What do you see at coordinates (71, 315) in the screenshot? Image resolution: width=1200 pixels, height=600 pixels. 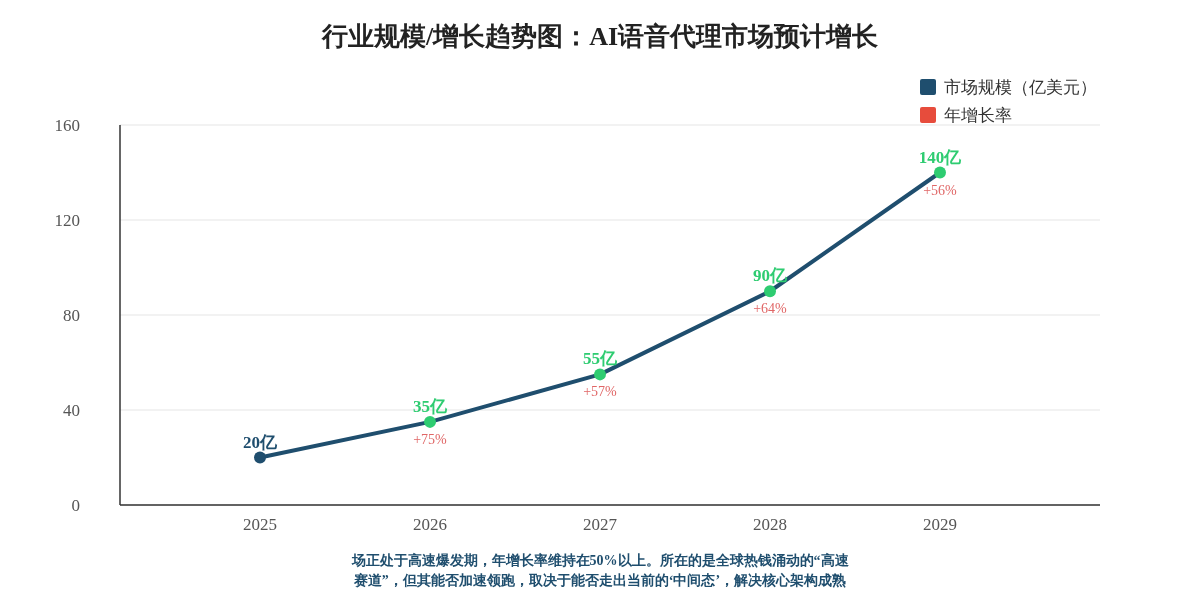 I see `y-tick-label: 80` at bounding box center [71, 315].